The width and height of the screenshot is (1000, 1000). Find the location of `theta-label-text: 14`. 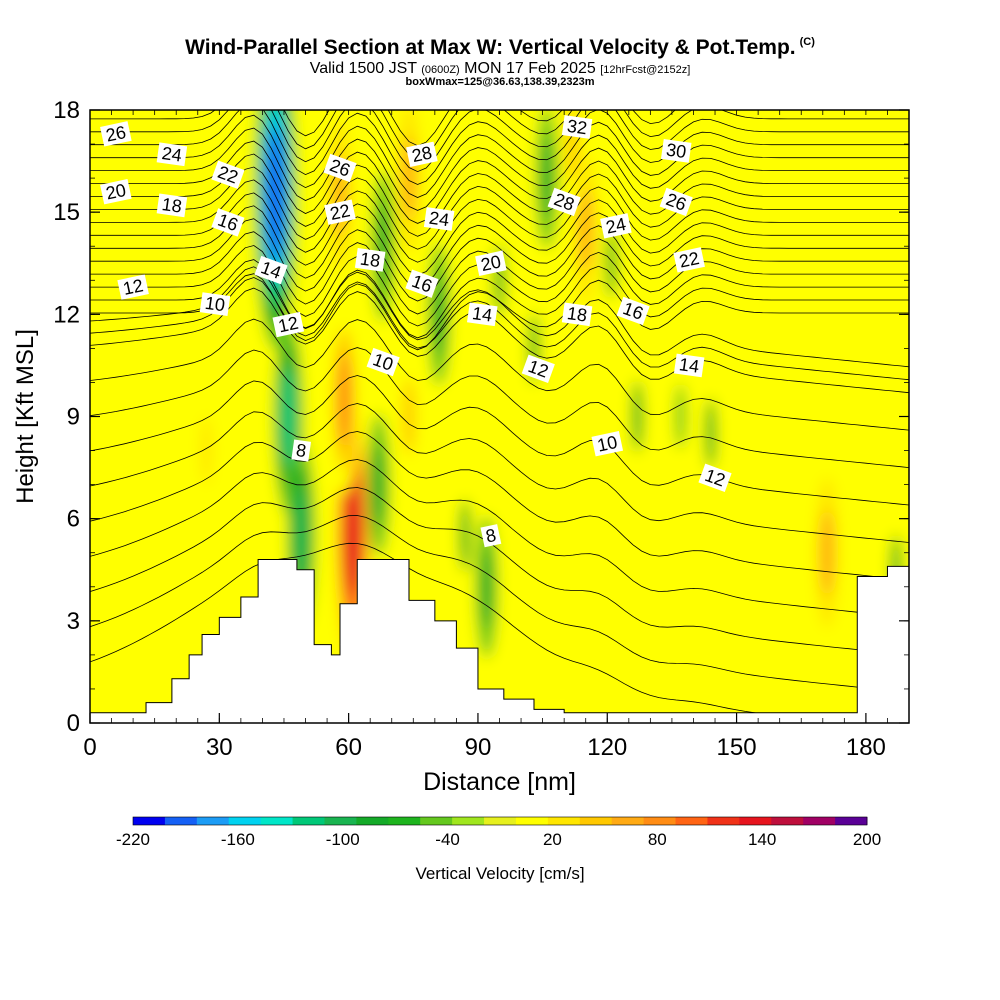

theta-label-text: 14 is located at coordinates (689, 365).